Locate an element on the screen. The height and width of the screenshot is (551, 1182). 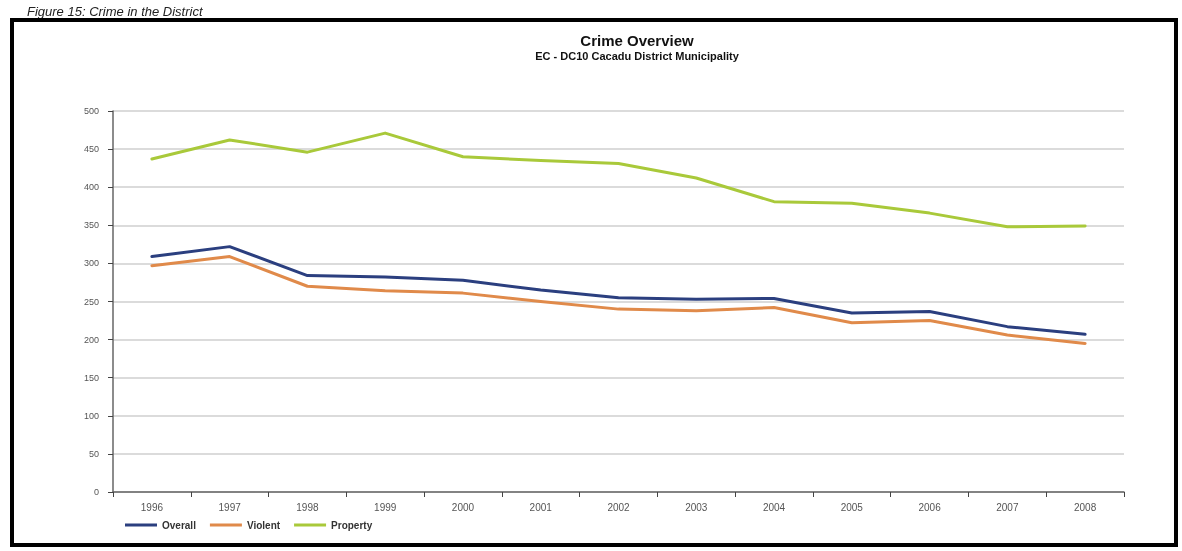
x-tick-label: 2002 is located at coordinates (619, 507).